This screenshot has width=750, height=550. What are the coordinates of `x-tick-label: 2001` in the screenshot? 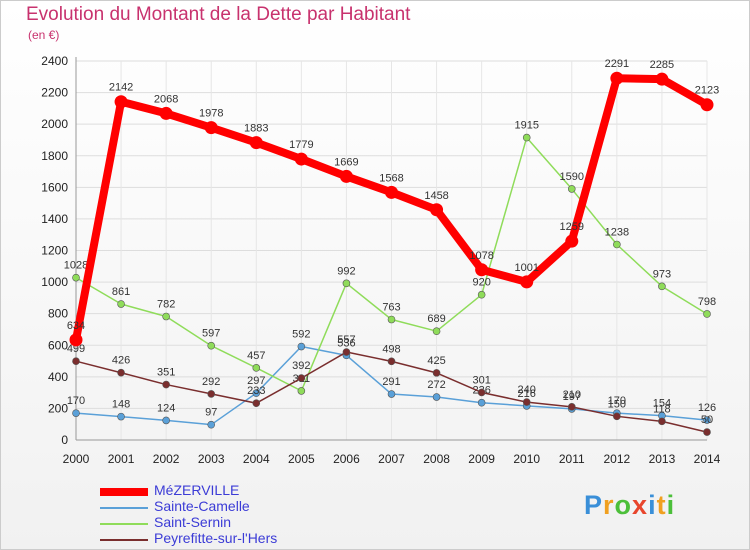 It's located at (121, 459).